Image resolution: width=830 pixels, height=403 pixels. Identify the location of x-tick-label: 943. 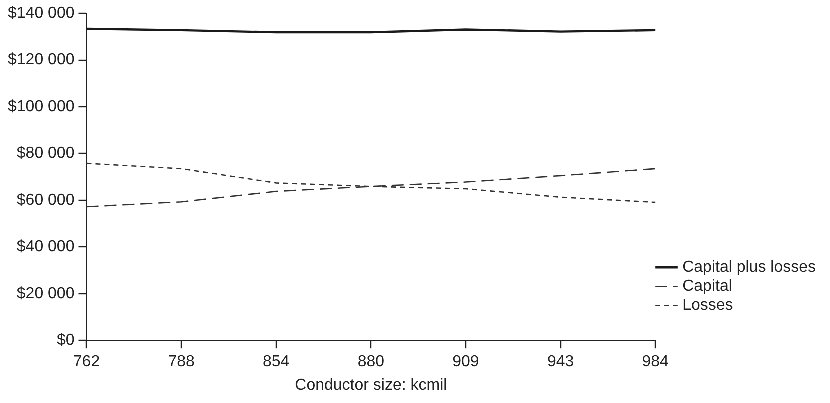
(560, 362).